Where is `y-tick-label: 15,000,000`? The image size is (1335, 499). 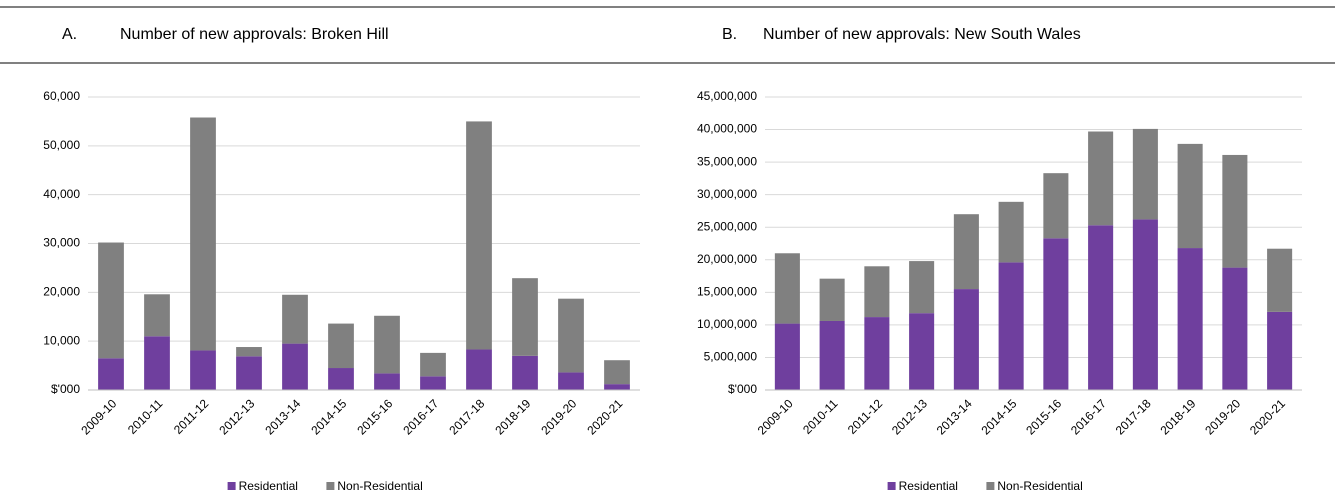 y-tick-label: 15,000,000 is located at coordinates (727, 292).